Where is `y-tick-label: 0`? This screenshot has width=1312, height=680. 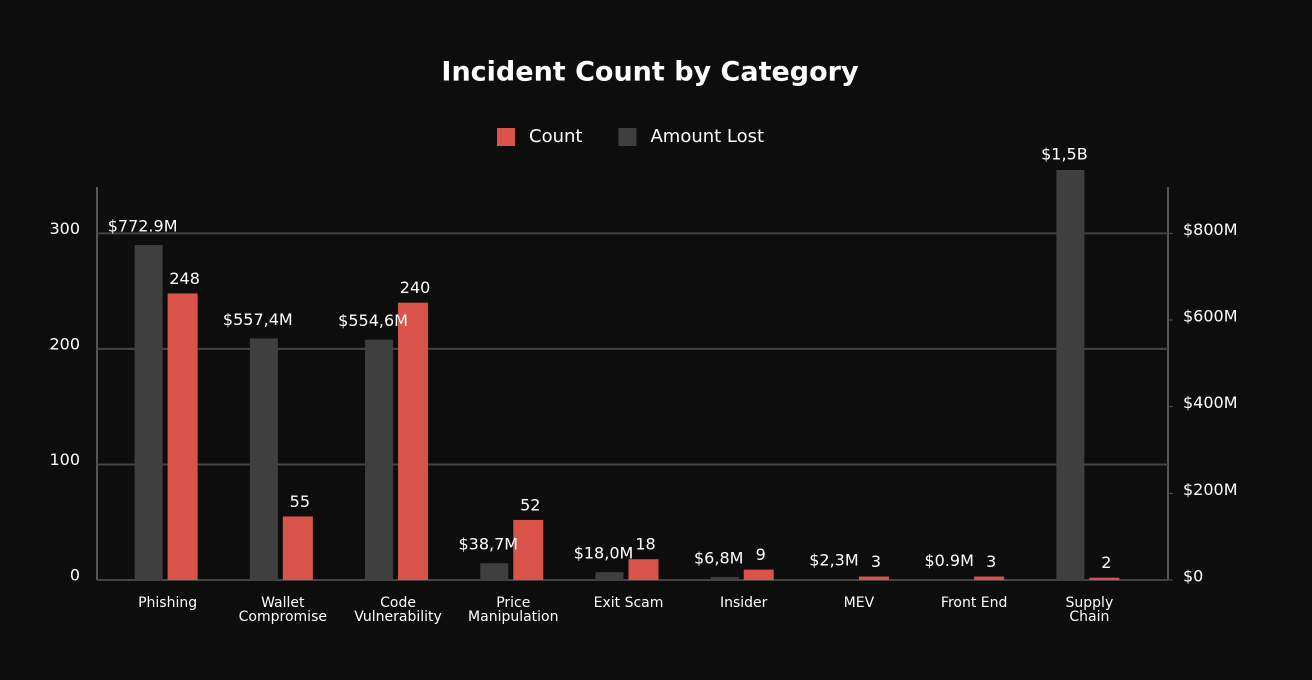
y-tick-label: 0 is located at coordinates (75, 575).